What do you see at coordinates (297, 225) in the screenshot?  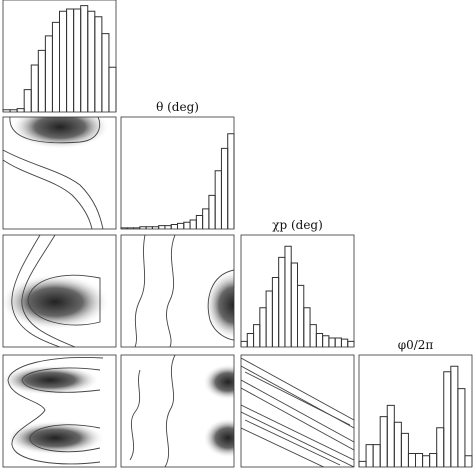 I see `panel-title: χp (deg)` at bounding box center [297, 225].